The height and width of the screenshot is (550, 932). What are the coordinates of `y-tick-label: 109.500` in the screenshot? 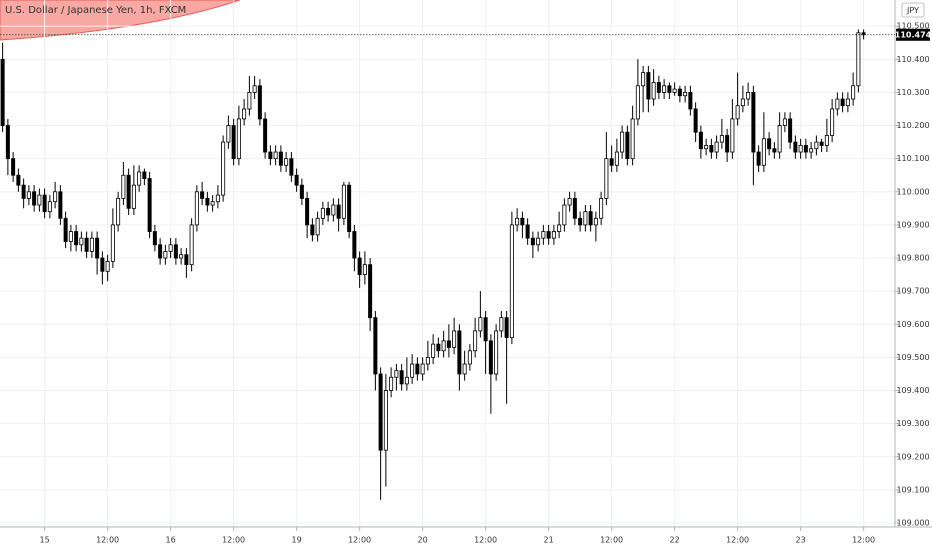 It's located at (912, 357).